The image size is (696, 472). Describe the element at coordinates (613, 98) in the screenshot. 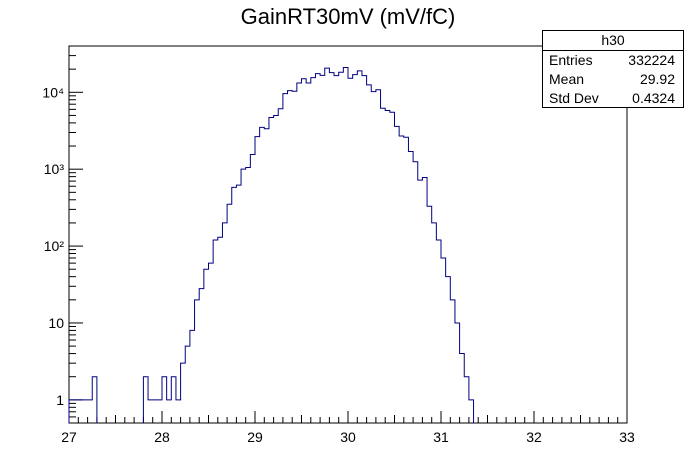

I see `stats-row-stddev: Std Dev 0.4324` at that location.